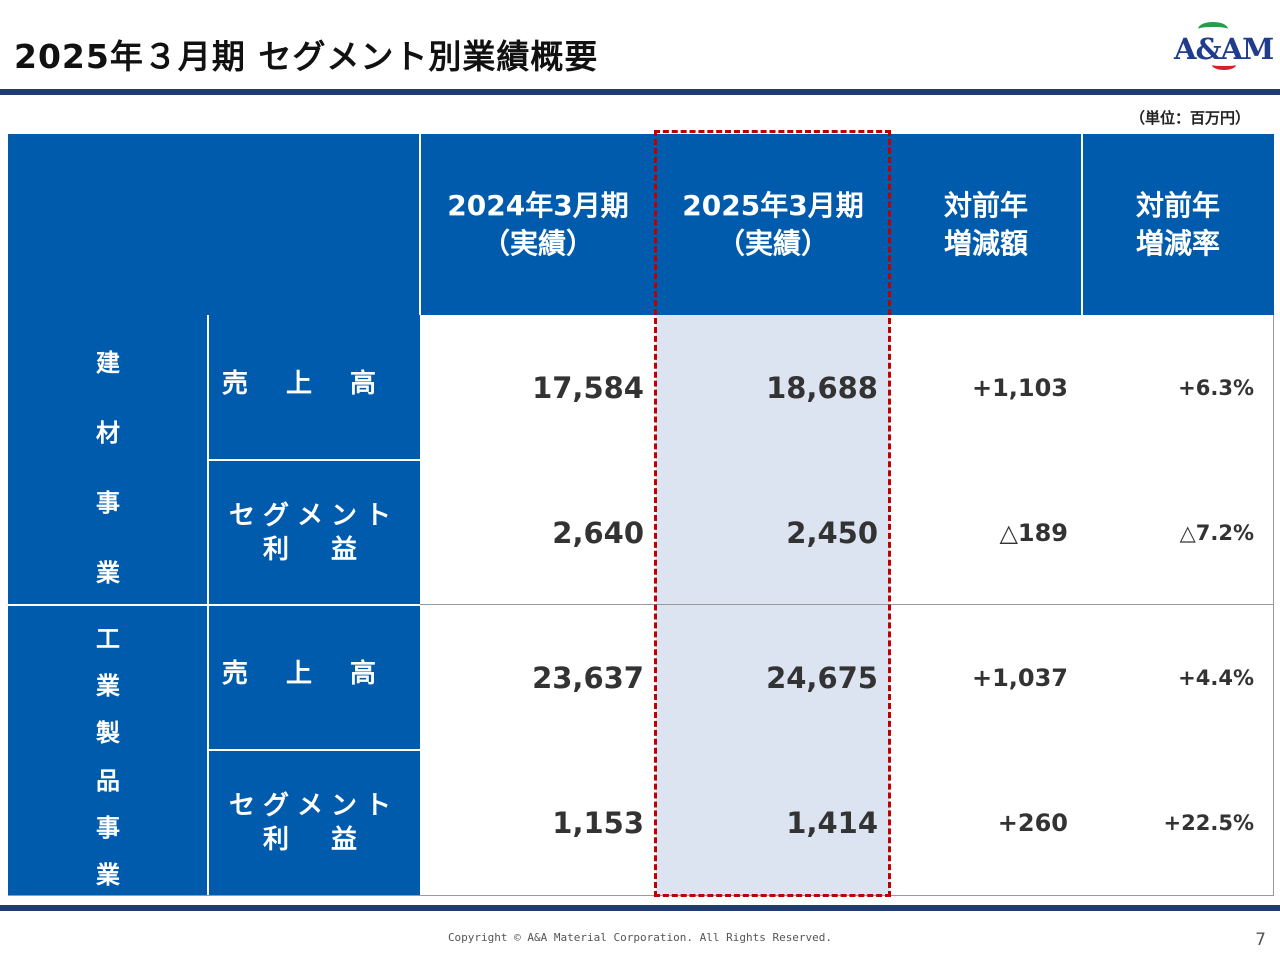 The image size is (1280, 960). I want to click on cell-diff: △189, so click(986, 532).